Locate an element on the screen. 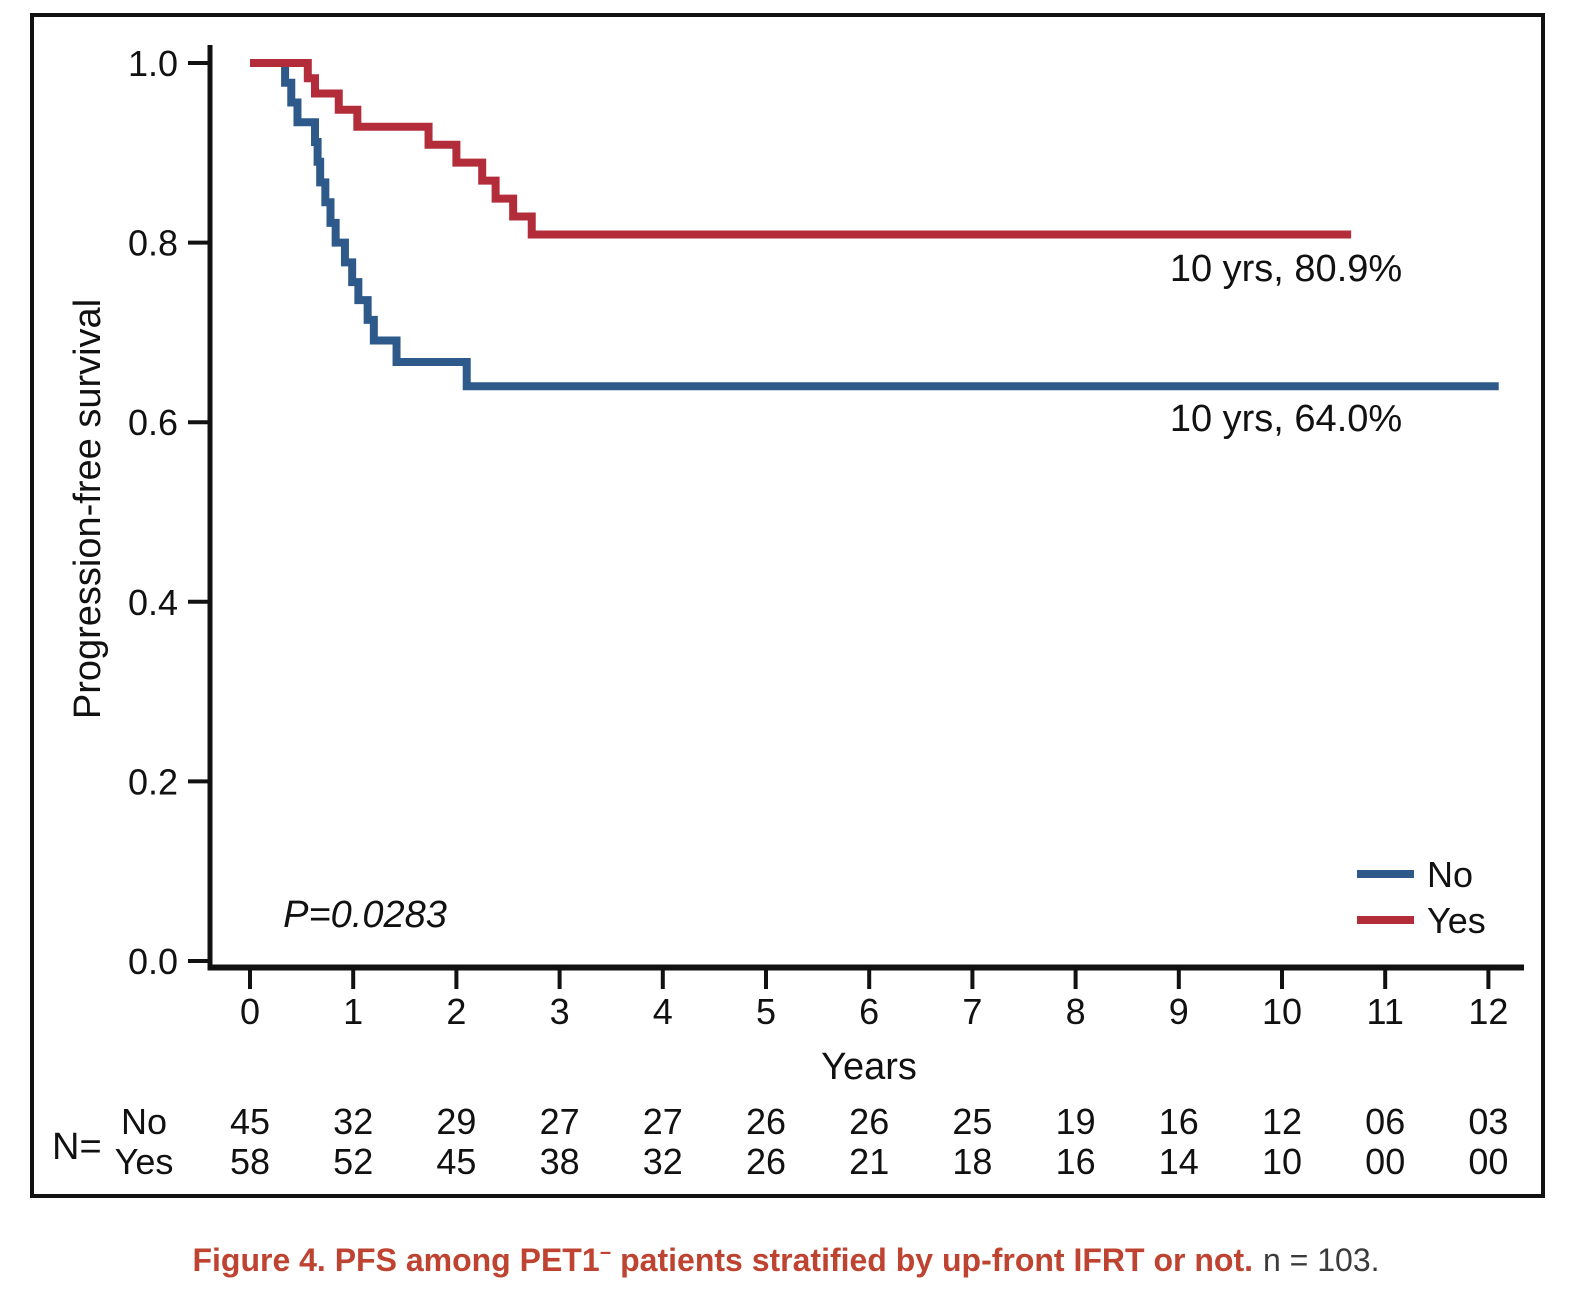  x-axis-ticks: 0 1 2 3 4 5 6 7 8 9 10 11 12 is located at coordinates (874, 999).